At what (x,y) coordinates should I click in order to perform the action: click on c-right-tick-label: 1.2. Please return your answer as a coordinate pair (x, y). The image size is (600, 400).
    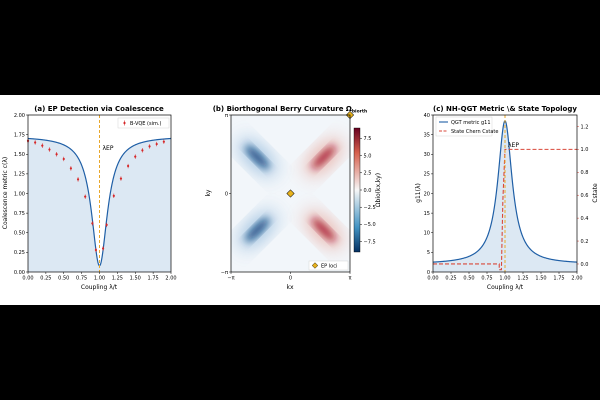
    Looking at the image, I should click on (585, 127).